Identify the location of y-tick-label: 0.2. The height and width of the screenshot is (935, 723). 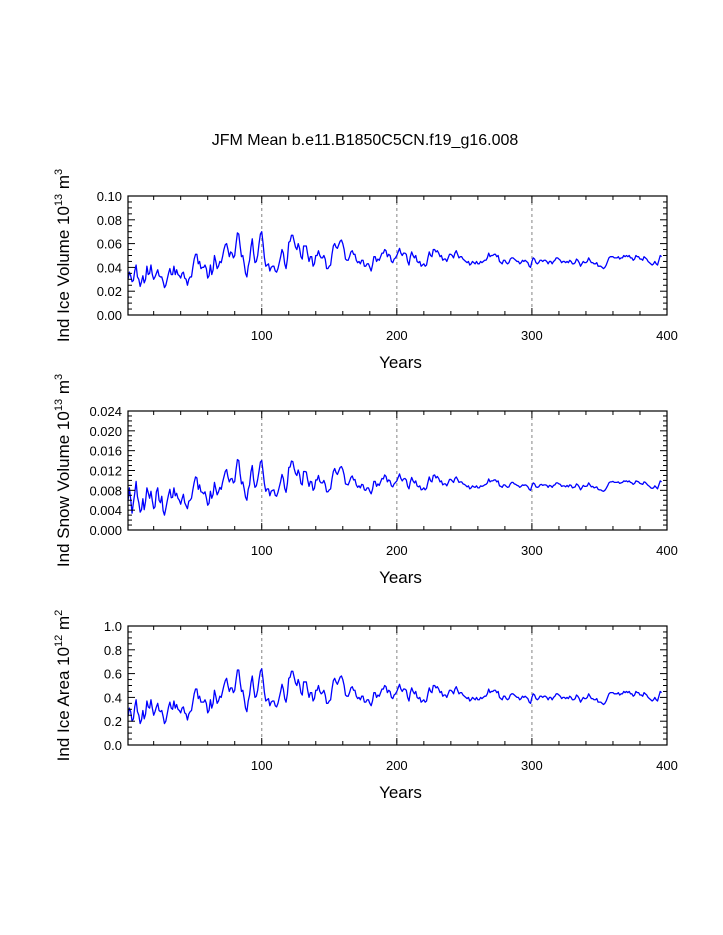
(113, 721).